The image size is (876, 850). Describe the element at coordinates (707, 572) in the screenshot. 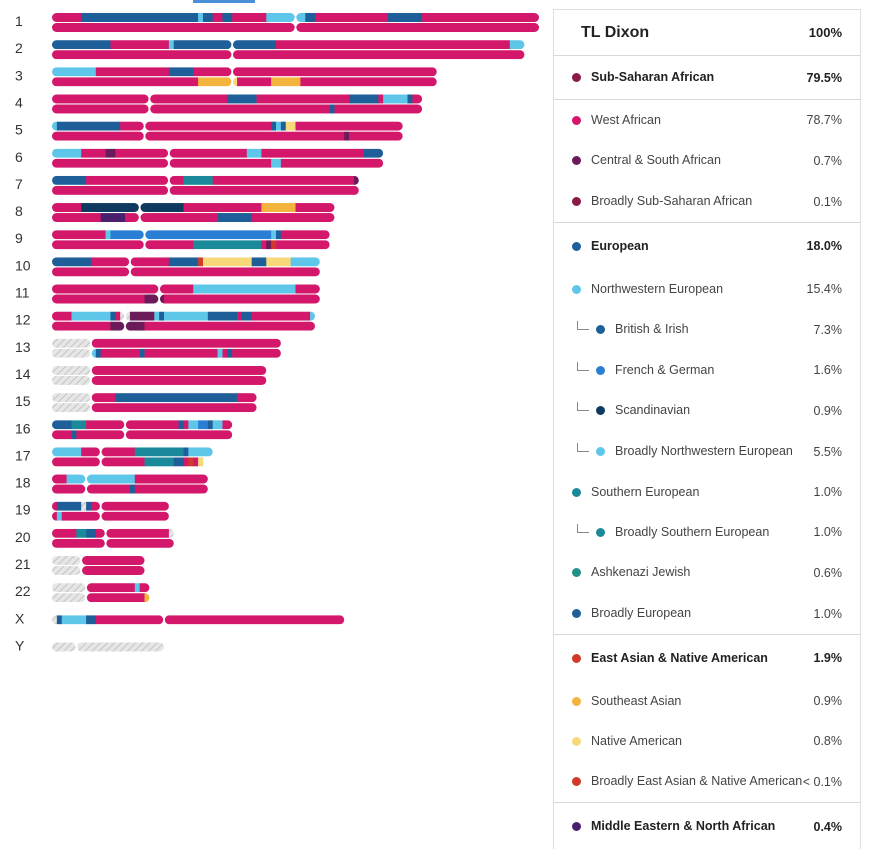

I see `ancestry-row: Ashkenazi Jewish 0.6%` at that location.